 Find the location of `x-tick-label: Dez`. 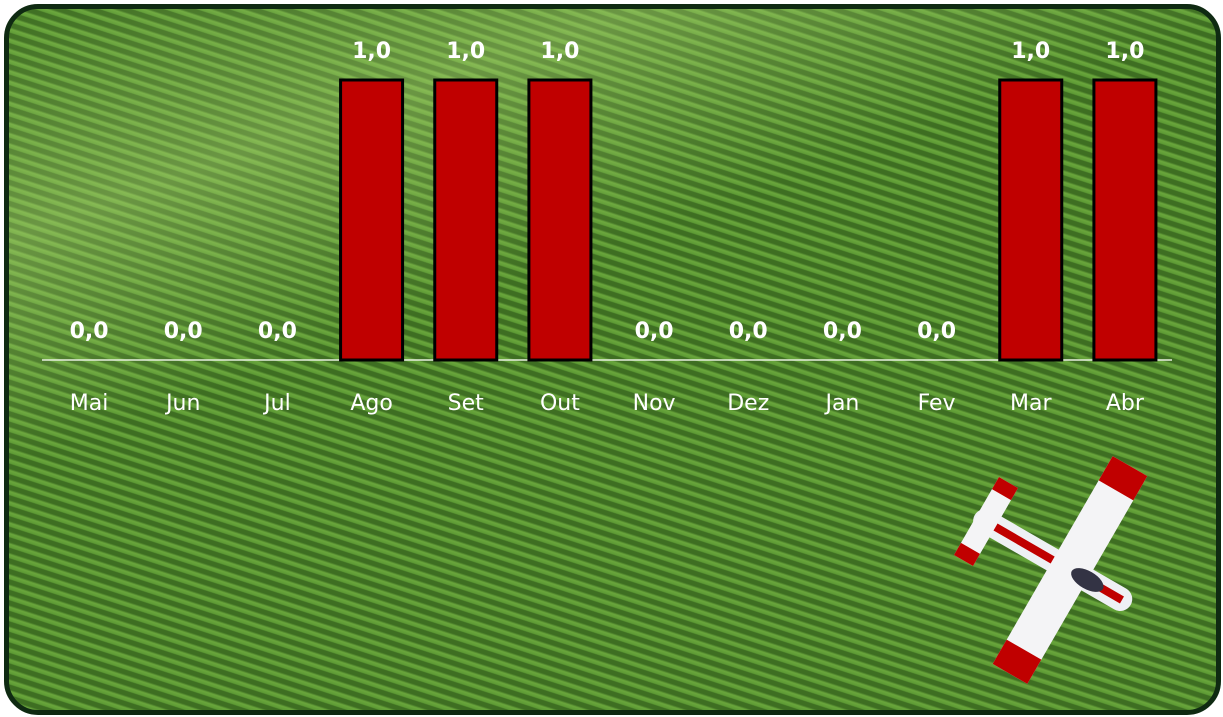

x-tick-label: Dez is located at coordinates (748, 403).